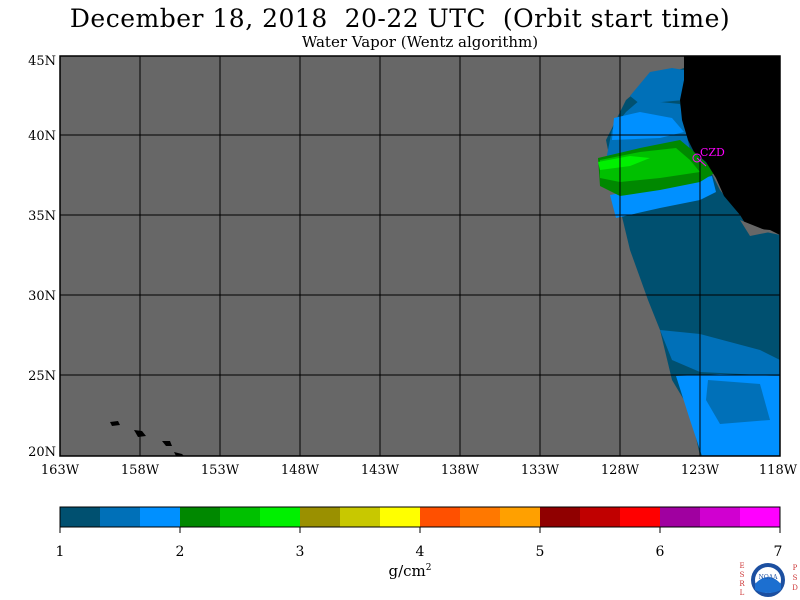  What do you see at coordinates (700, 470) in the screenshot?
I see `lon-label: 123W` at bounding box center [700, 470].